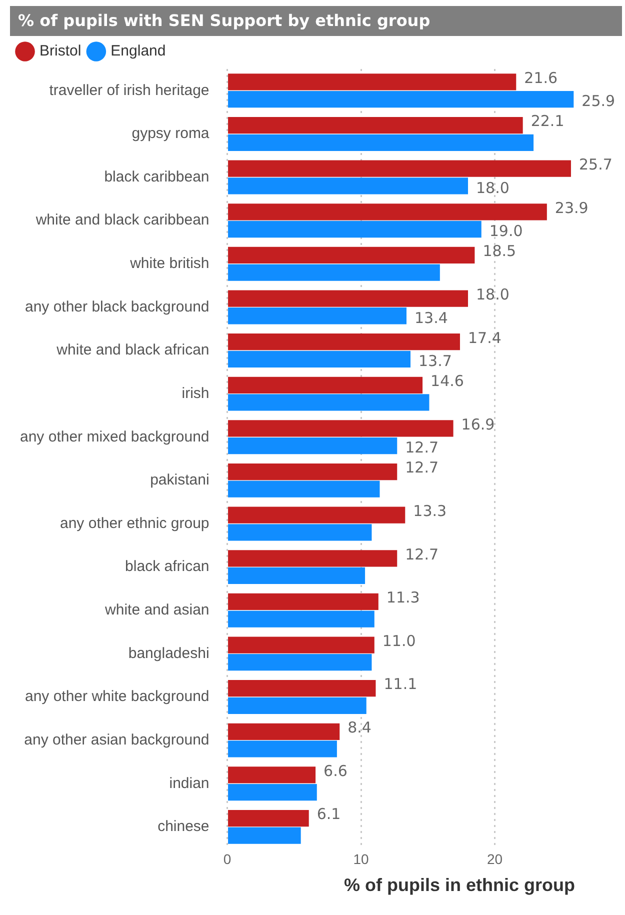 The image size is (625, 915). Describe the element at coordinates (115, 437) in the screenshot. I see `y-tick-label: any other mixed background` at that location.